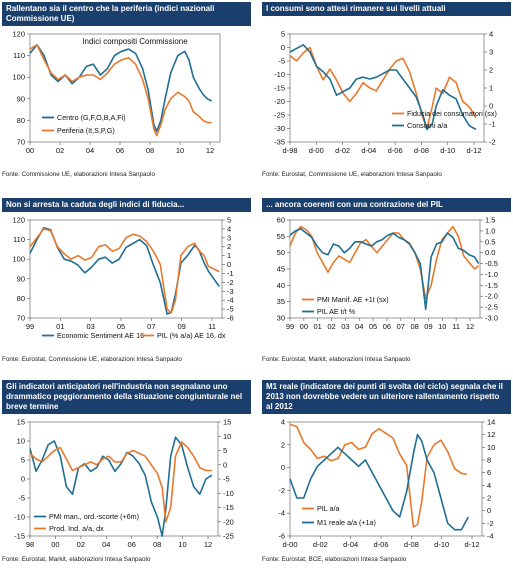  I want to click on x-tick-label: 06, so click(387, 326).